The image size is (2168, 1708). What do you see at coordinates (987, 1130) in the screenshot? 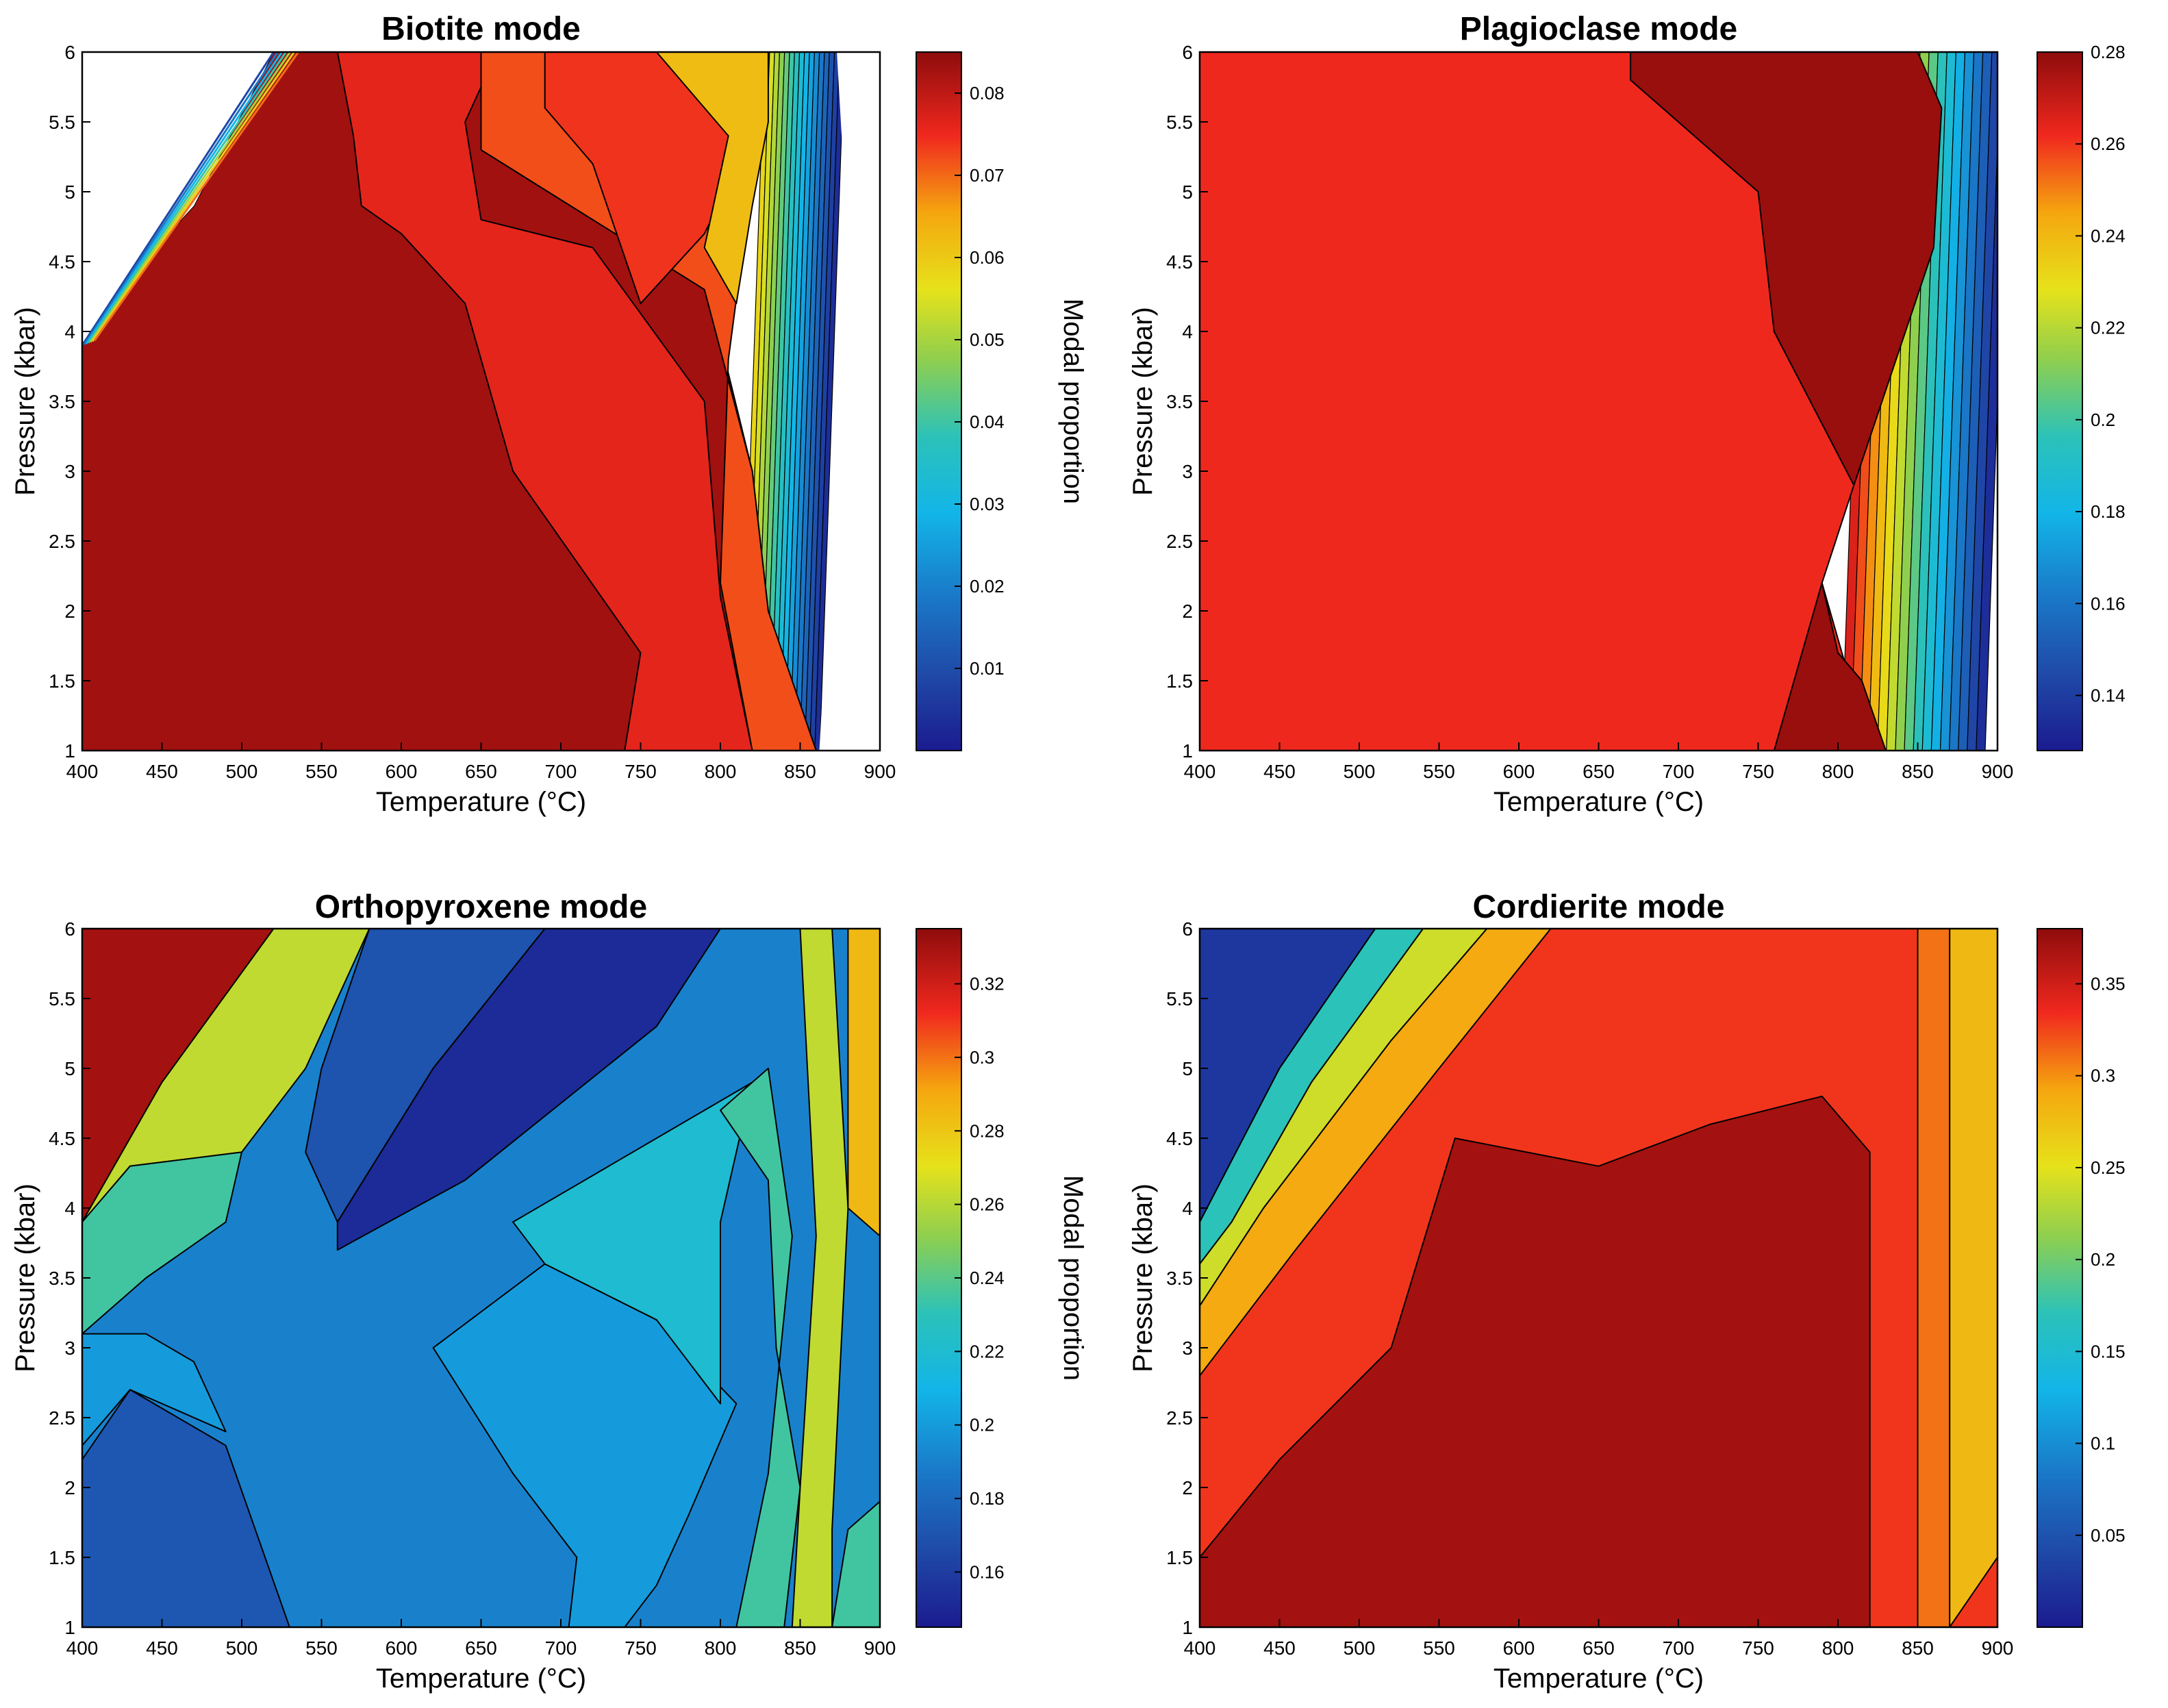
I see `colorbar-tick-label: 0.28` at bounding box center [987, 1130].